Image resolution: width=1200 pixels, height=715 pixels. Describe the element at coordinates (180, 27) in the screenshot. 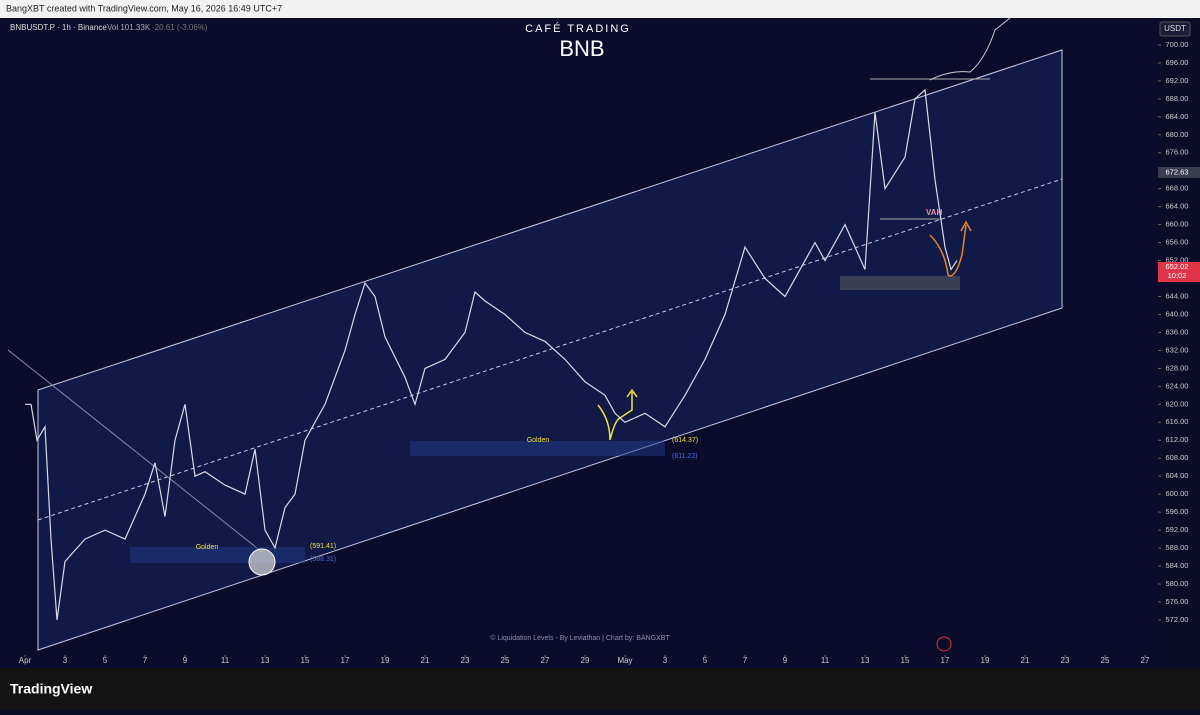

I see `change: -20.61 (-3.06%)` at that location.